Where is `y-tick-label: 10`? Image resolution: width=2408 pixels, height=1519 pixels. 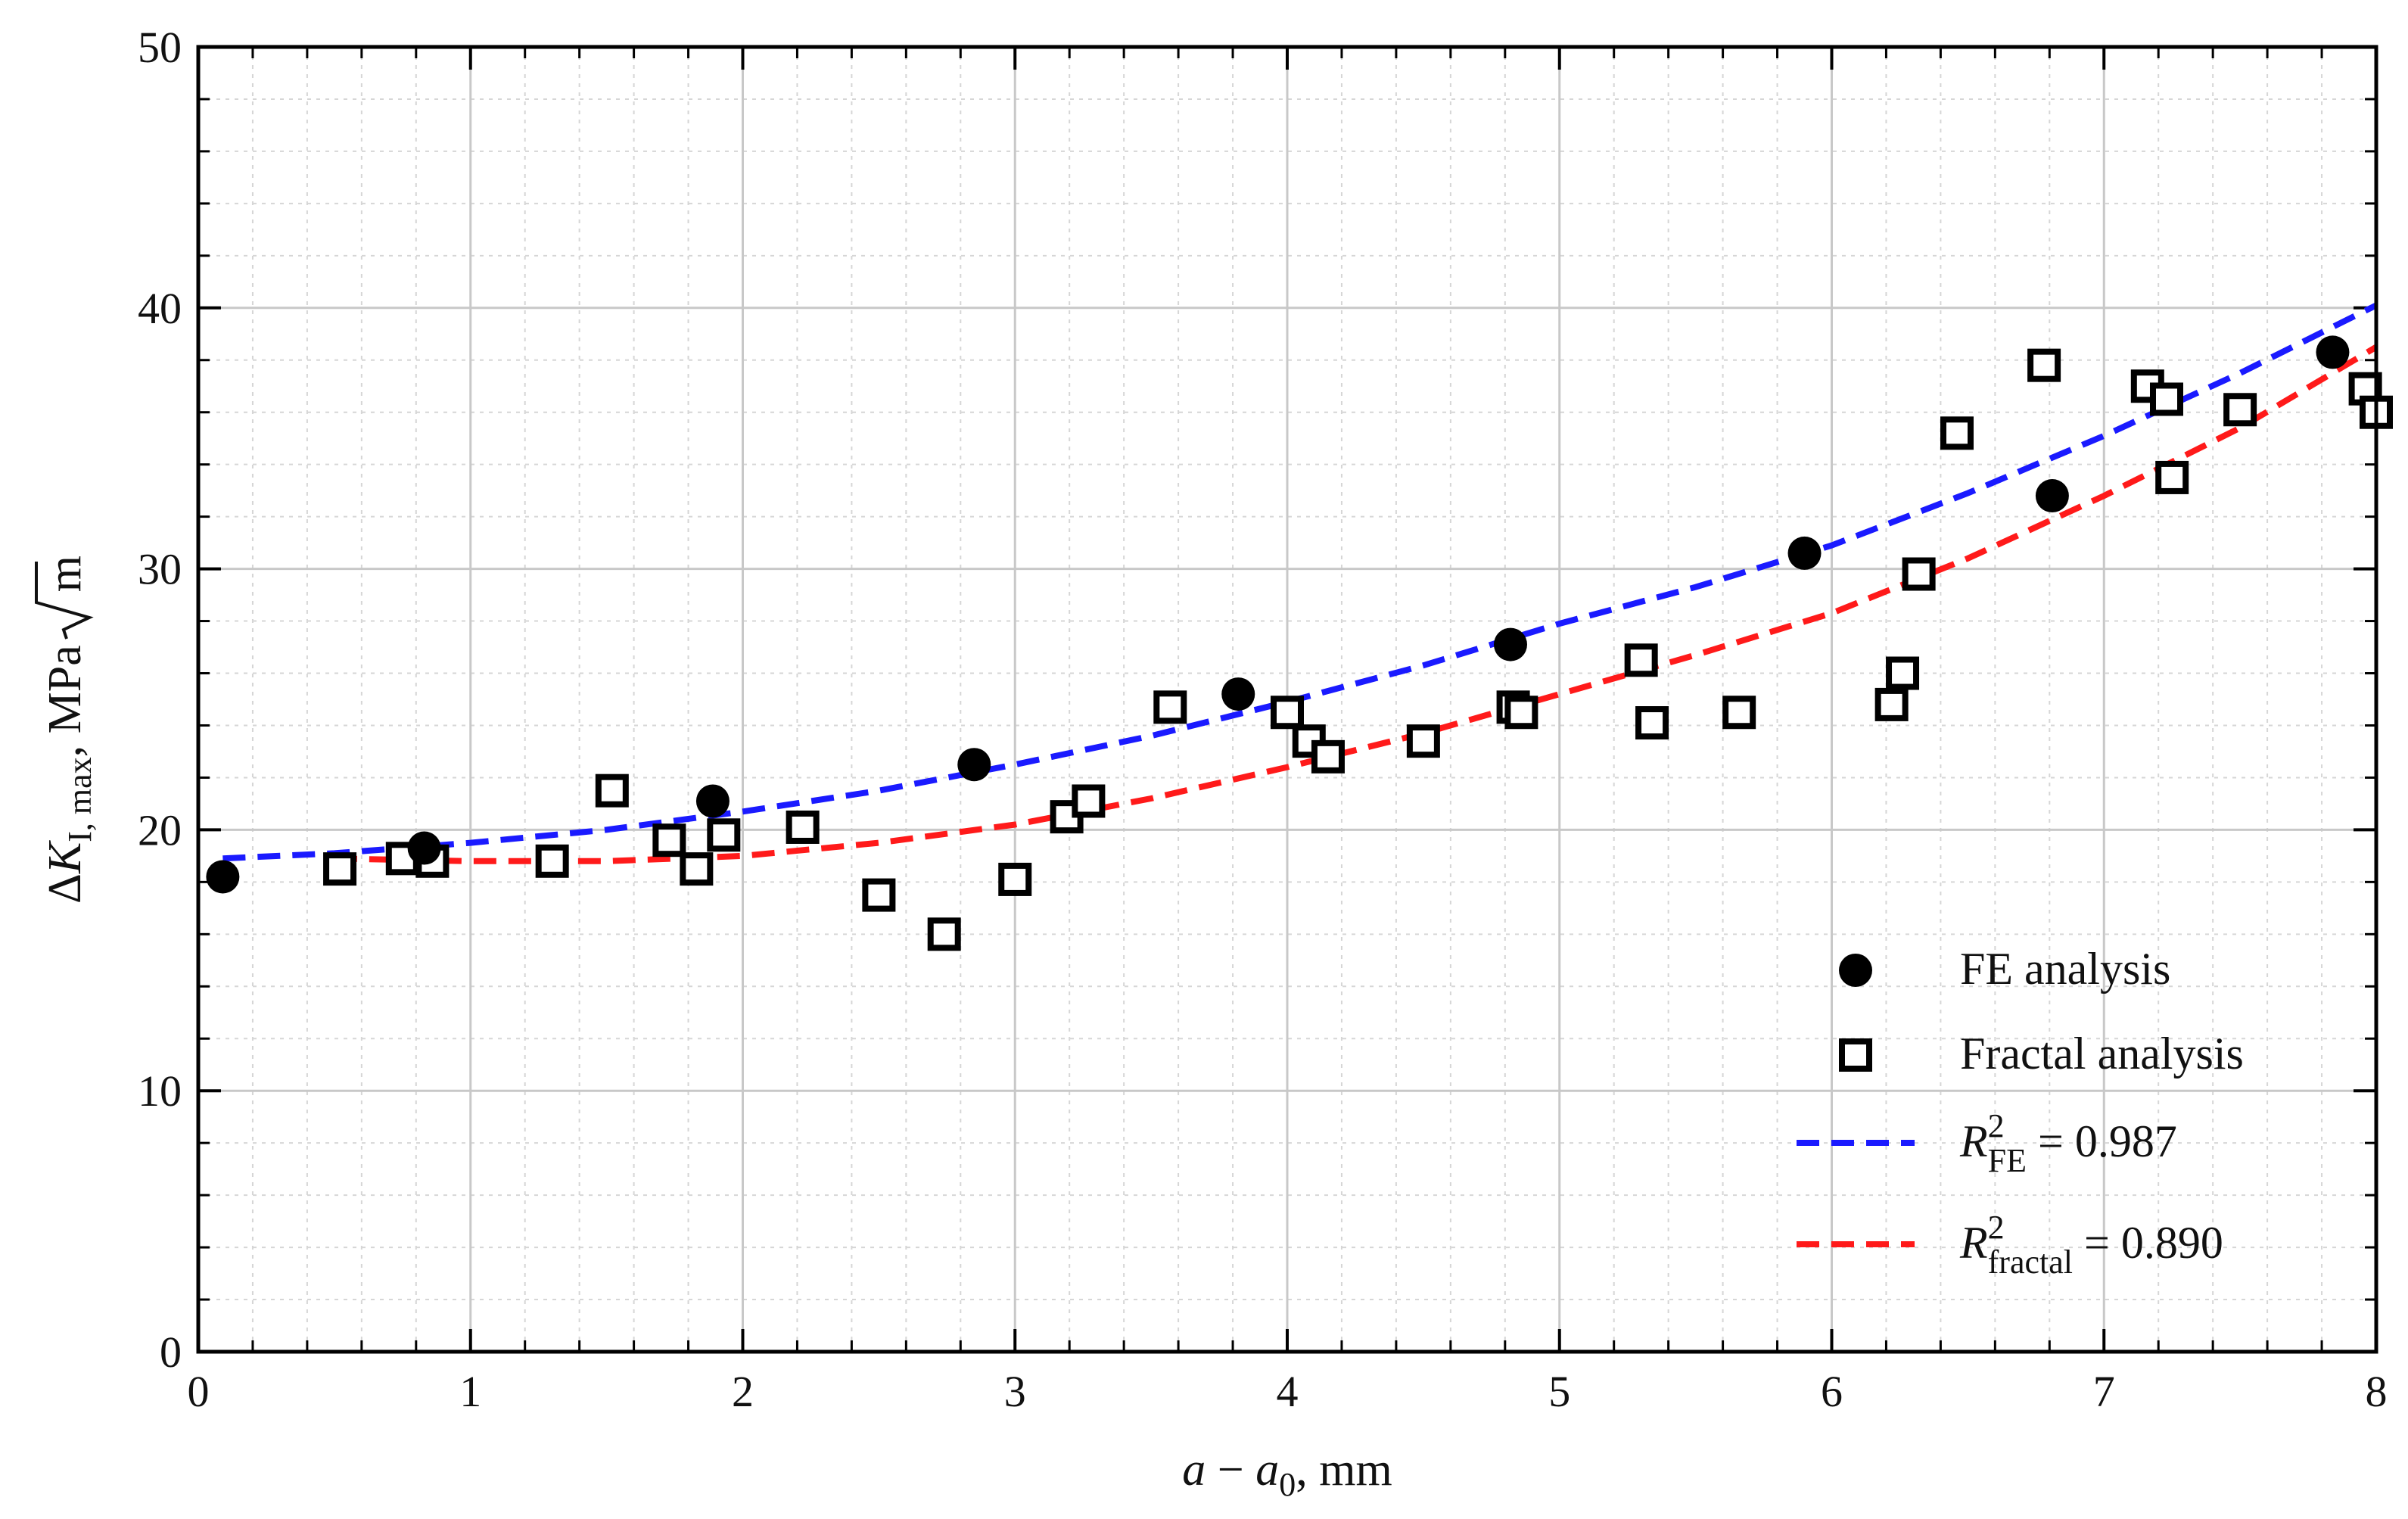 y-tick-label: 10 is located at coordinates (160, 1091).